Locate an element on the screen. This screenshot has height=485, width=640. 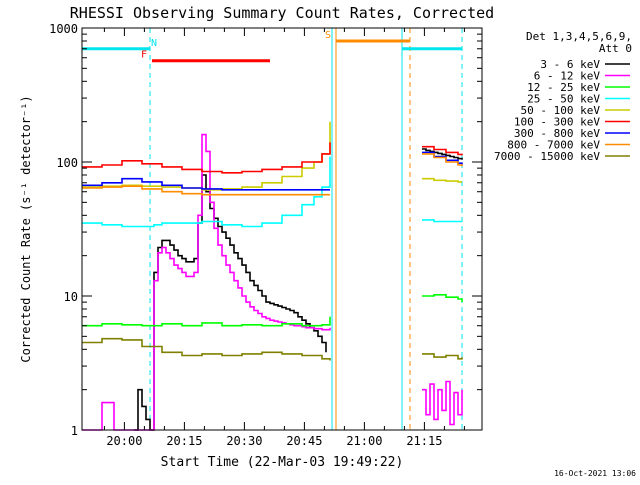
legend-label-6-12-kev: 6 - 12 keV is located at coordinates (567, 76).